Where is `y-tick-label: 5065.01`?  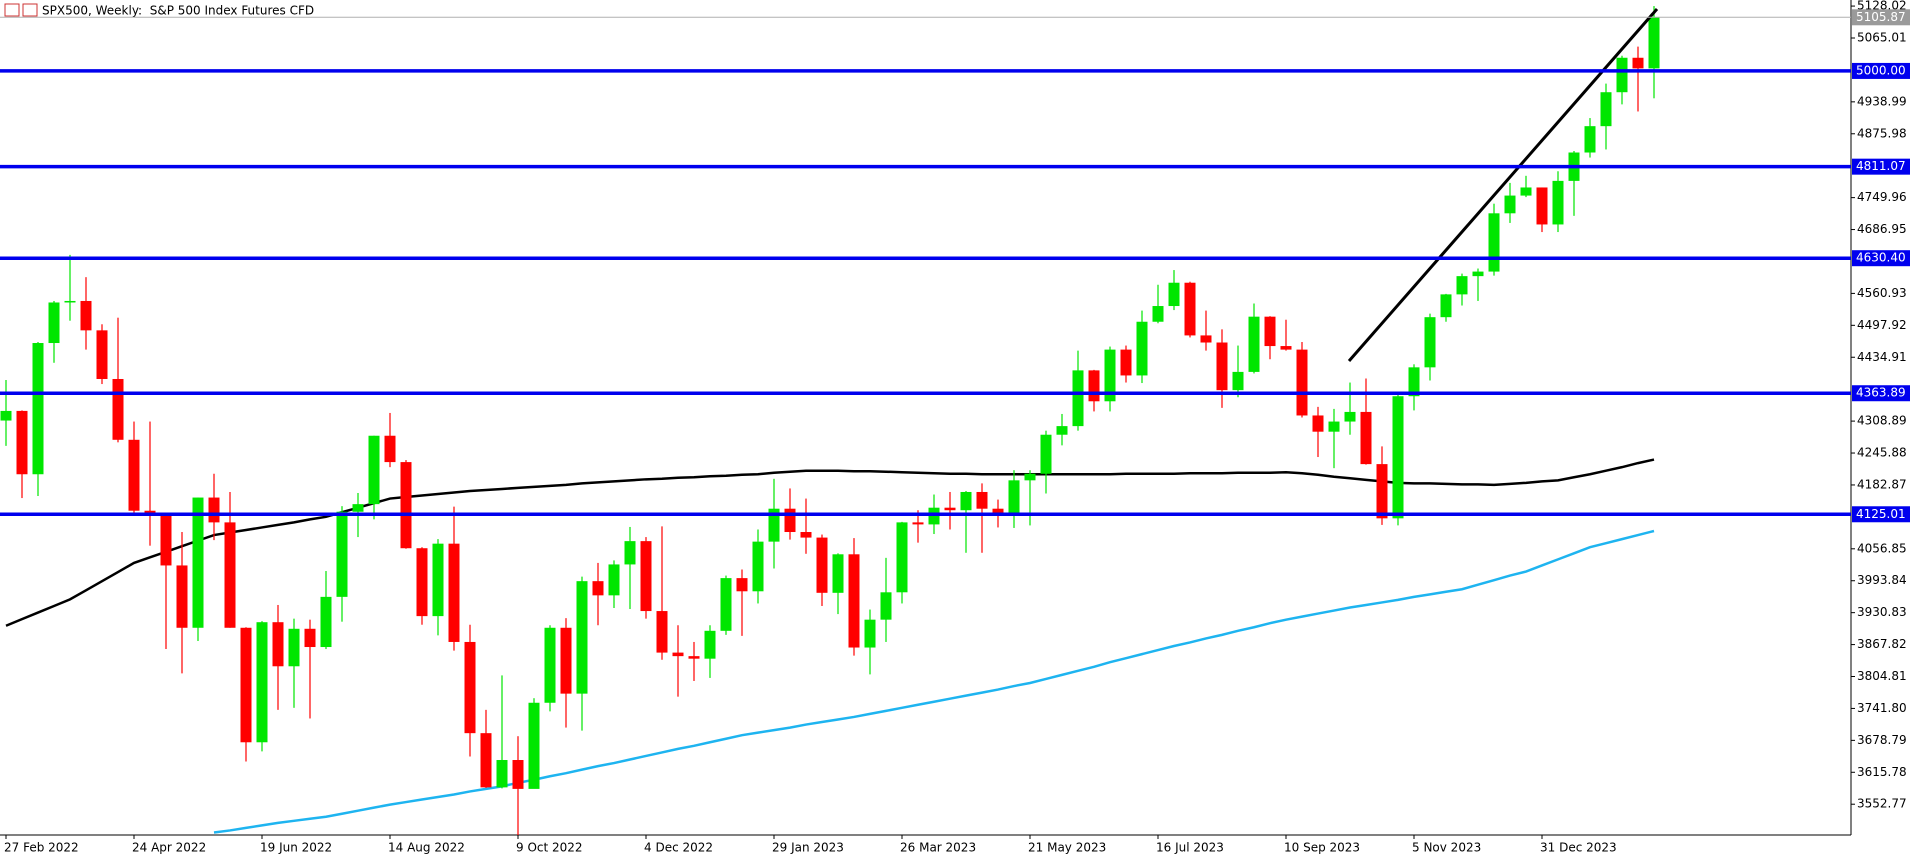 y-tick-label: 5065.01 is located at coordinates (1882, 37).